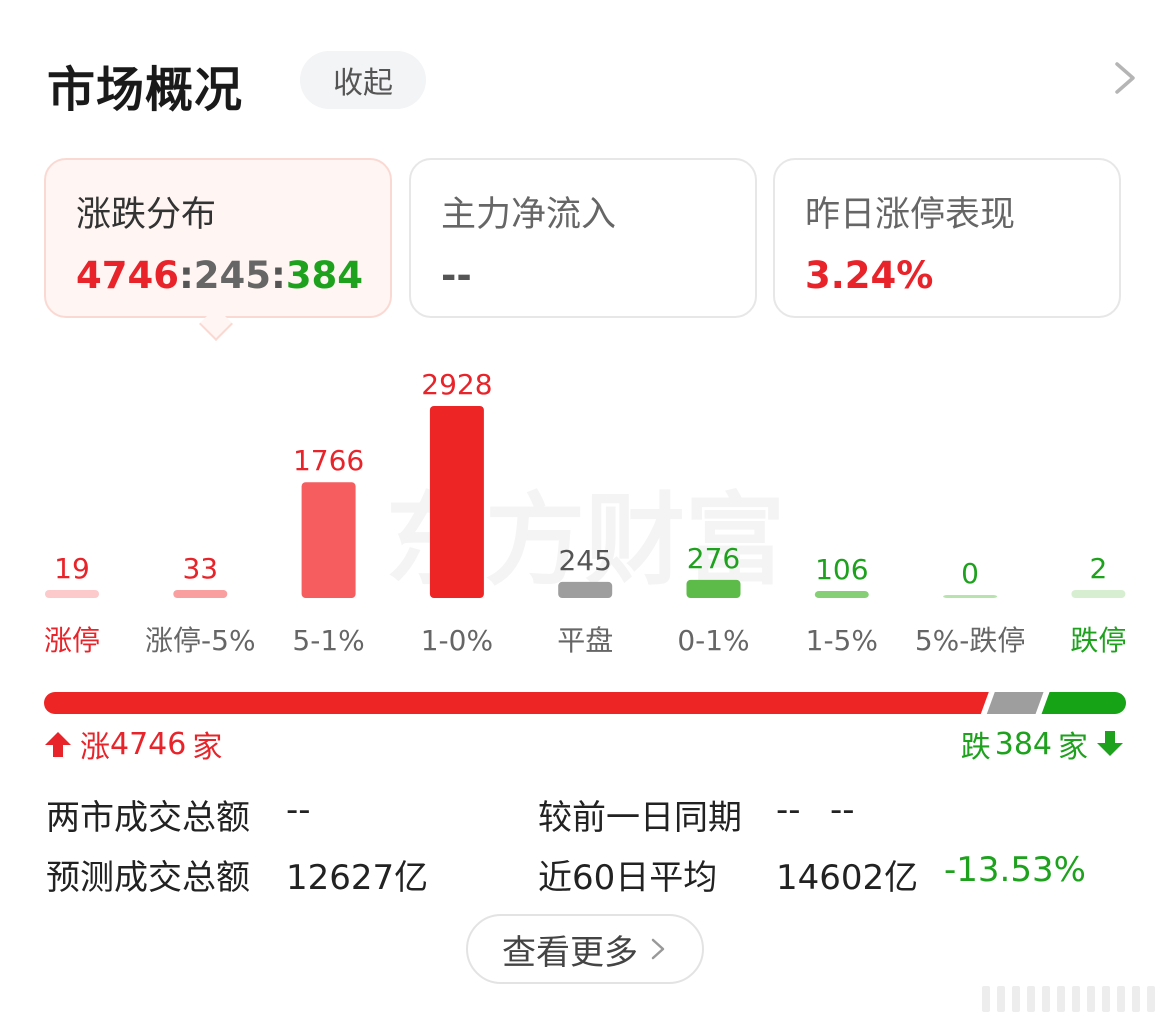 The width and height of the screenshot is (1170, 1023). What do you see at coordinates (529, 215) in the screenshot?
I see `card-label: 主力净流入` at bounding box center [529, 215].